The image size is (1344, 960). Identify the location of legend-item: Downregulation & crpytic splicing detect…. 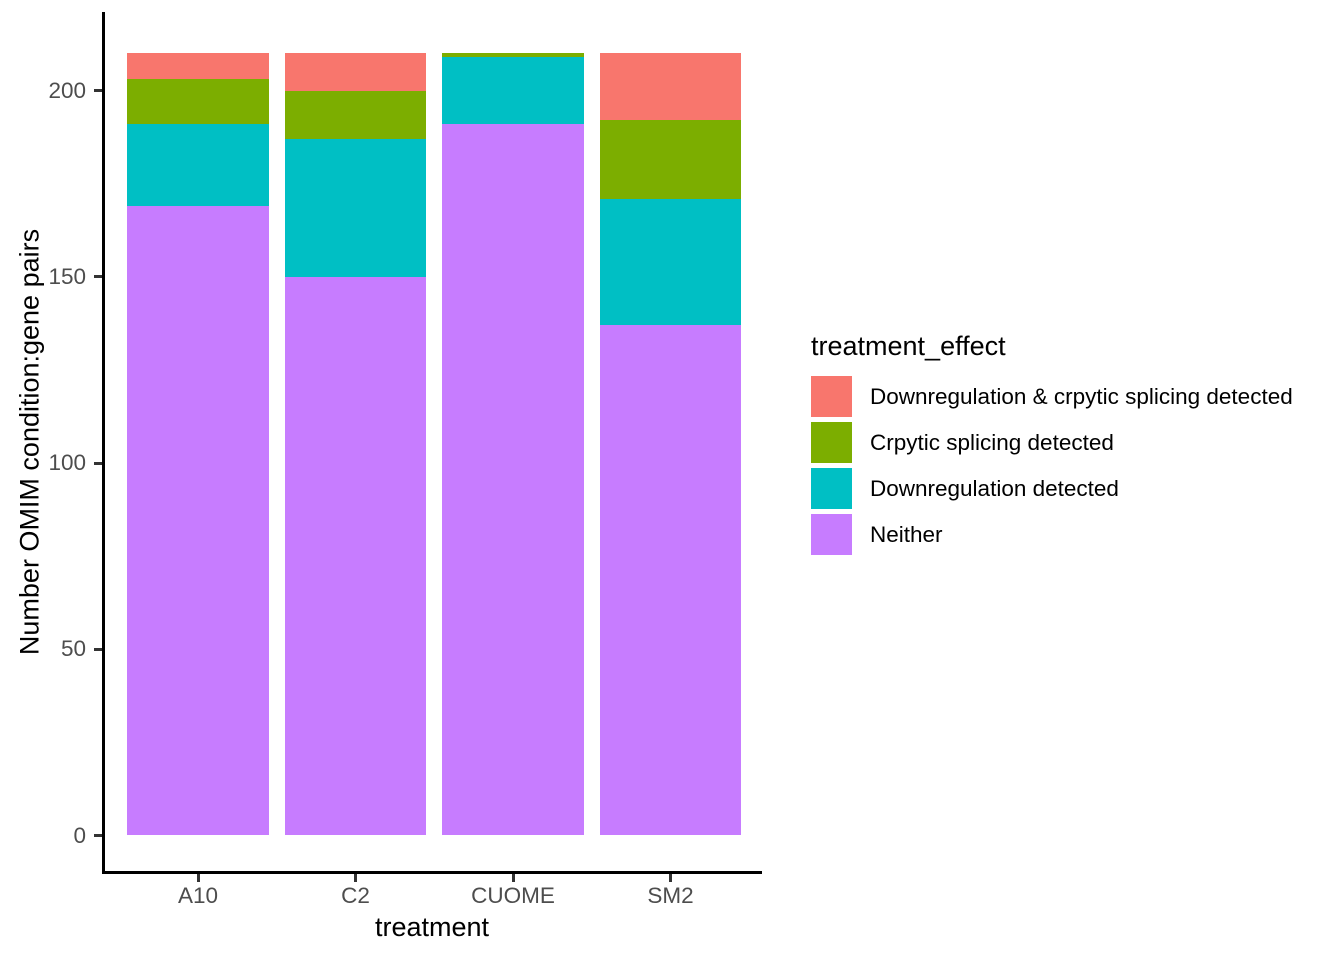
(1052, 396).